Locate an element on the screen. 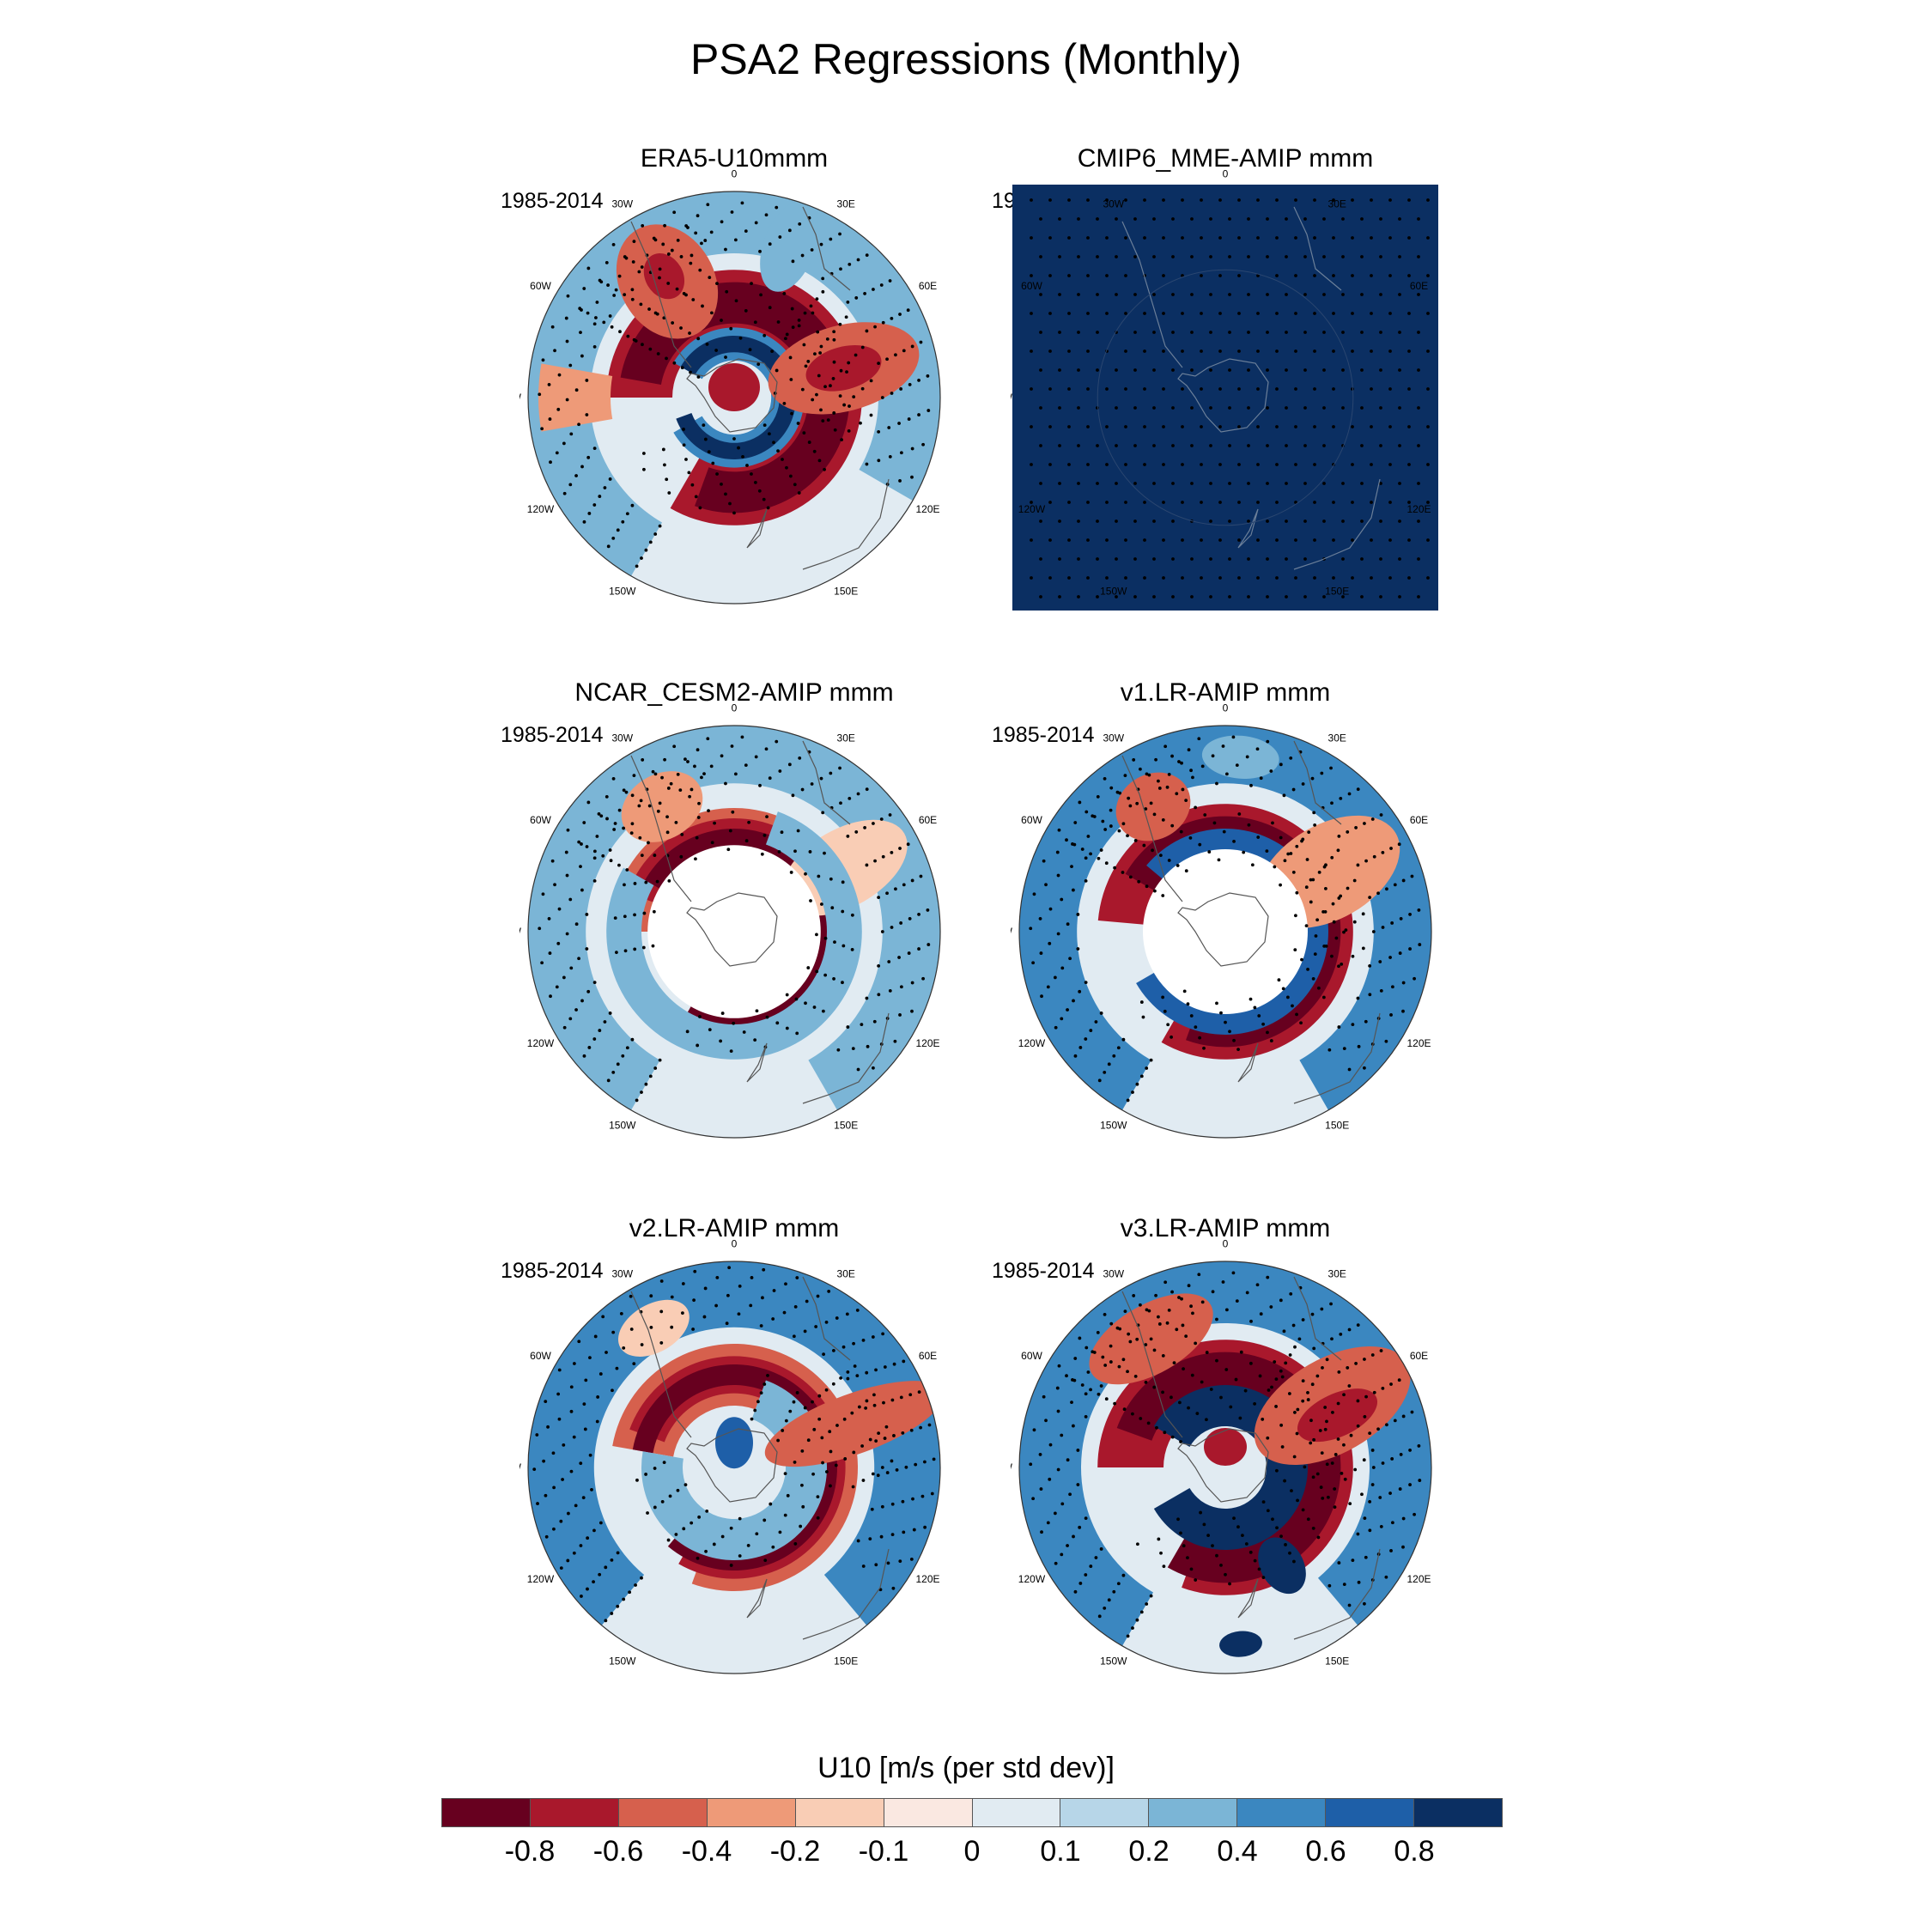 This screenshot has width=1932, height=1932. colorbar-tick-label: -0.4 is located at coordinates (706, 1851).